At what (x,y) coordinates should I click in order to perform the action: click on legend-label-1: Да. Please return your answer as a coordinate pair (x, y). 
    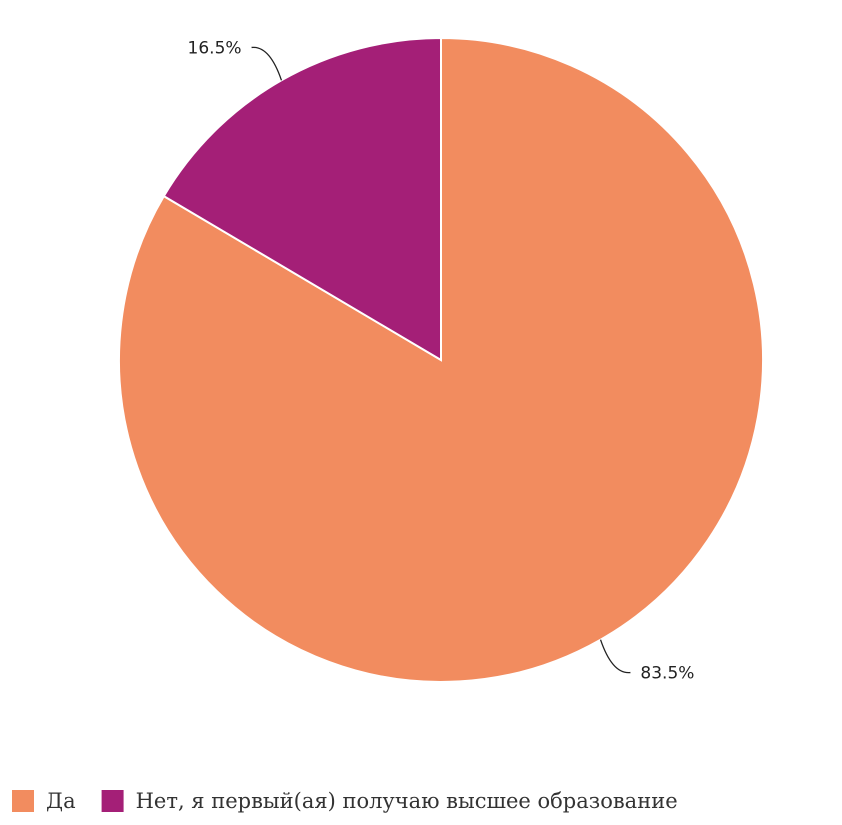
    Looking at the image, I should click on (61, 801).